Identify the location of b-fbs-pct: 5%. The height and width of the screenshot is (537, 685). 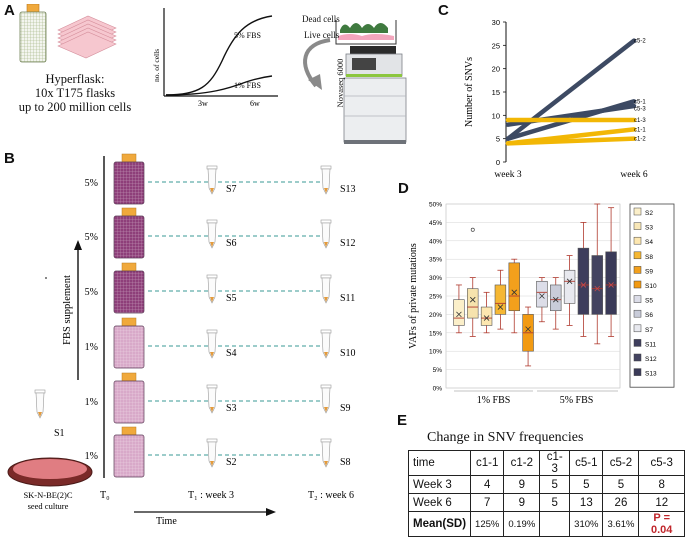
(91, 237).